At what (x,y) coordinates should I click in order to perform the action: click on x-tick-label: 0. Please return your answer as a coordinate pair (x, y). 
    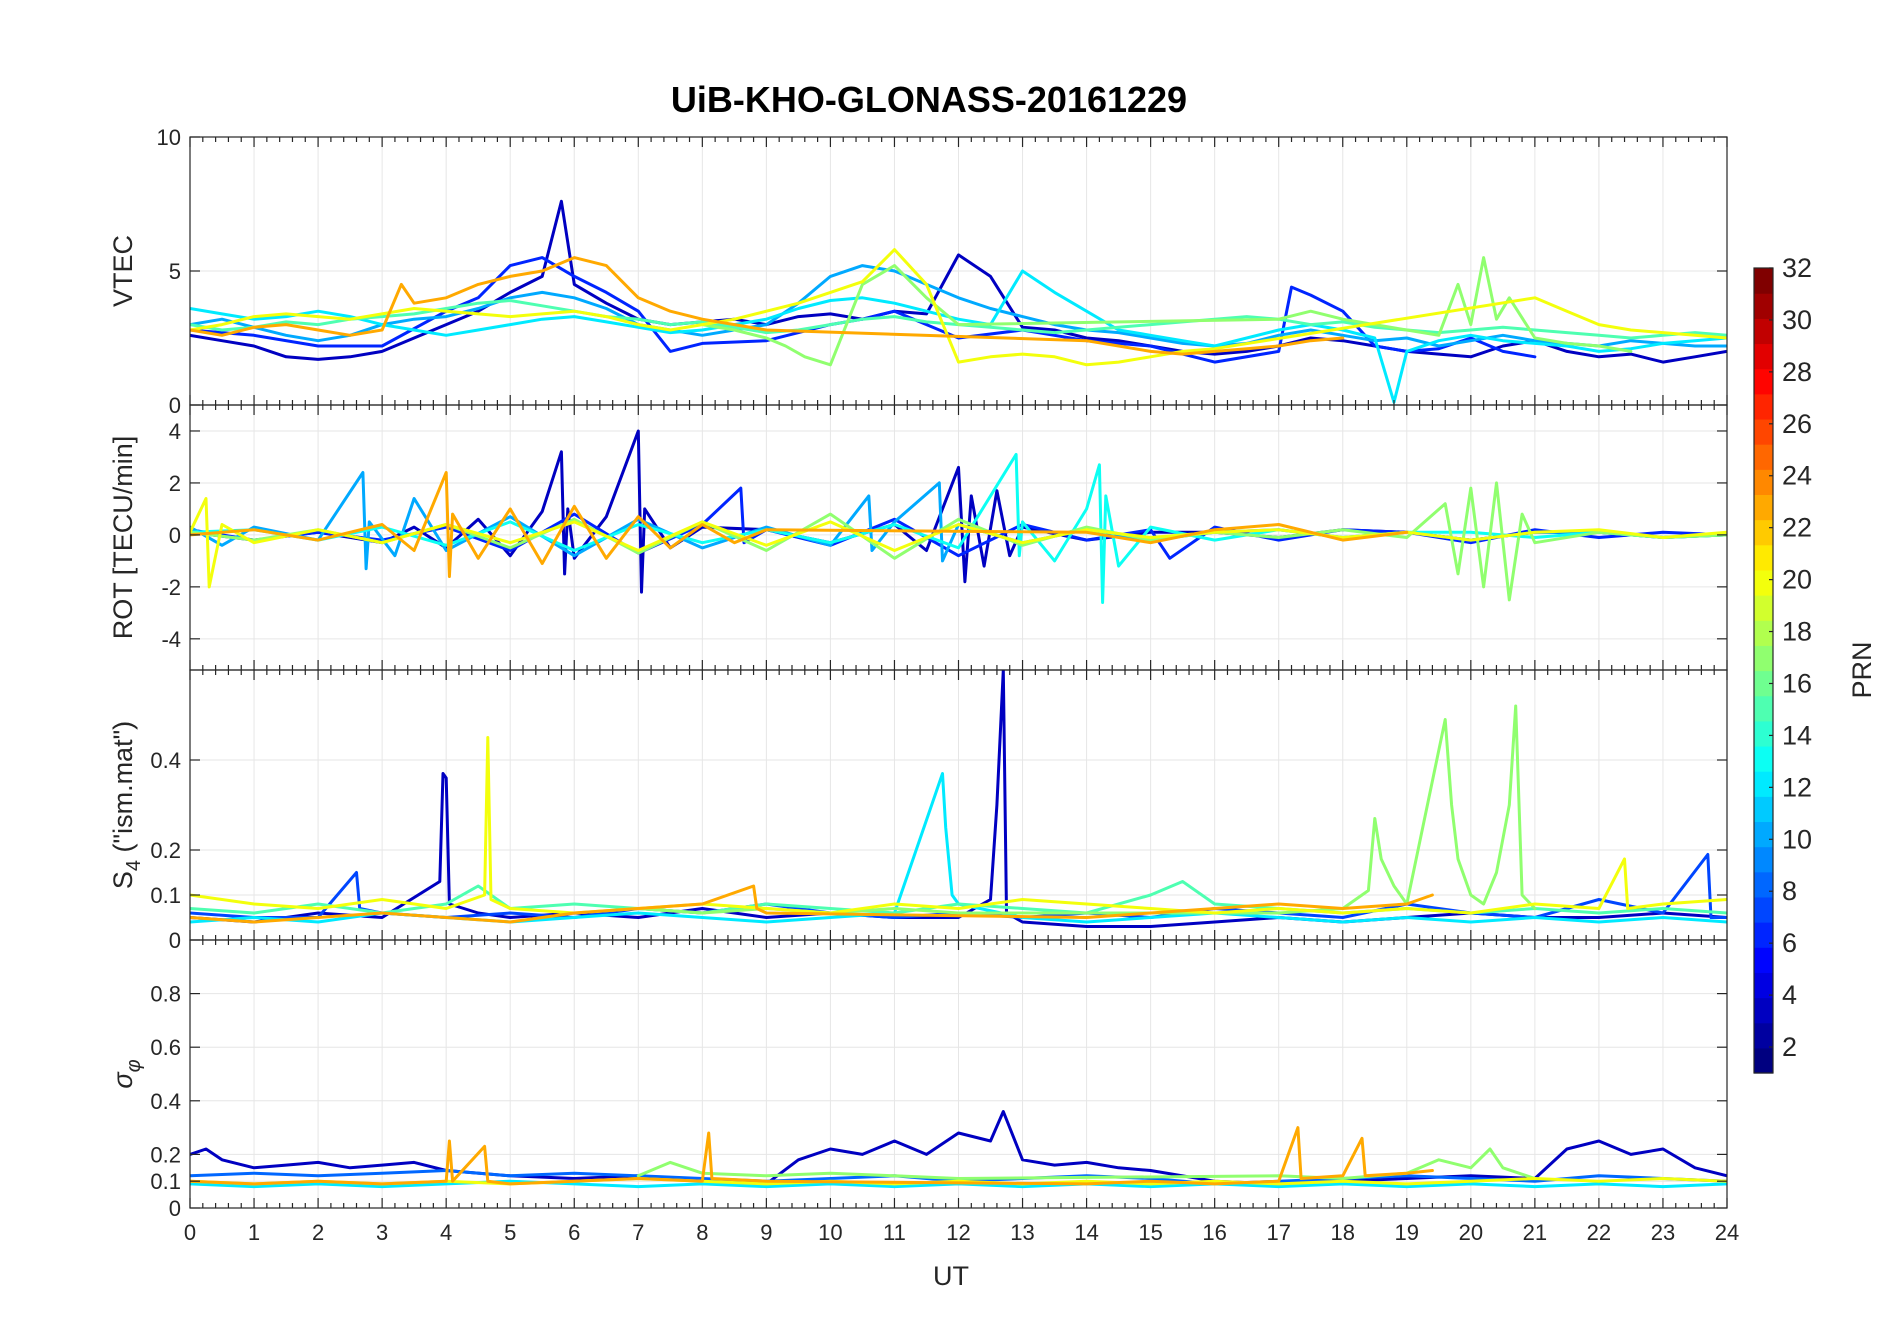
    Looking at the image, I should click on (190, 1232).